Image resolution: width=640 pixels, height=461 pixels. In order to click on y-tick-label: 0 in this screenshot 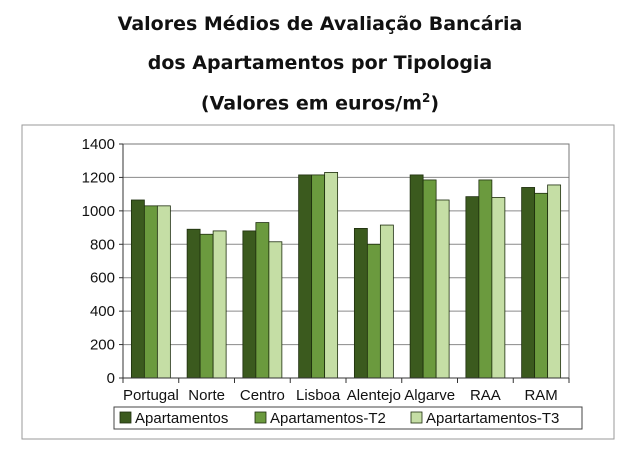, I will do `click(111, 378)`.